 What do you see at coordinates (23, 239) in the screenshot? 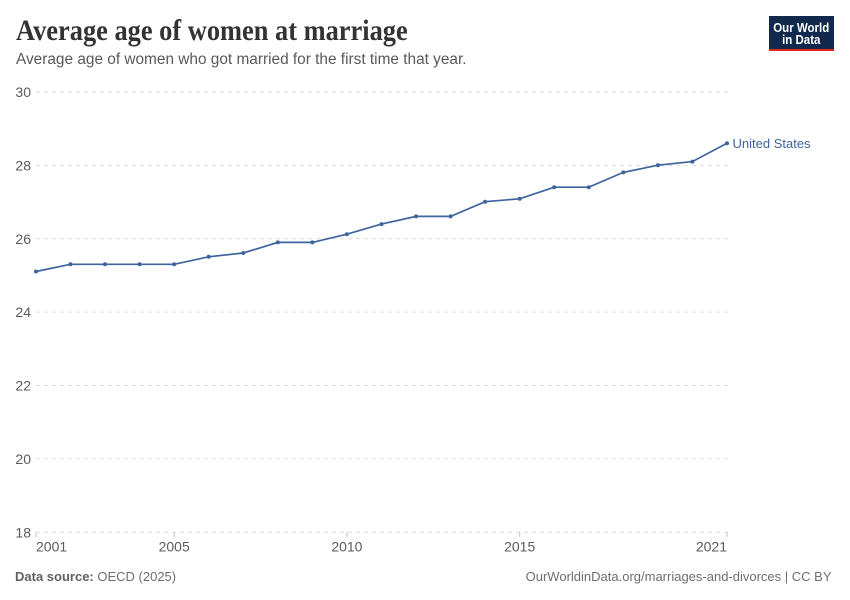
I see `svg-text: 26` at bounding box center [23, 239].